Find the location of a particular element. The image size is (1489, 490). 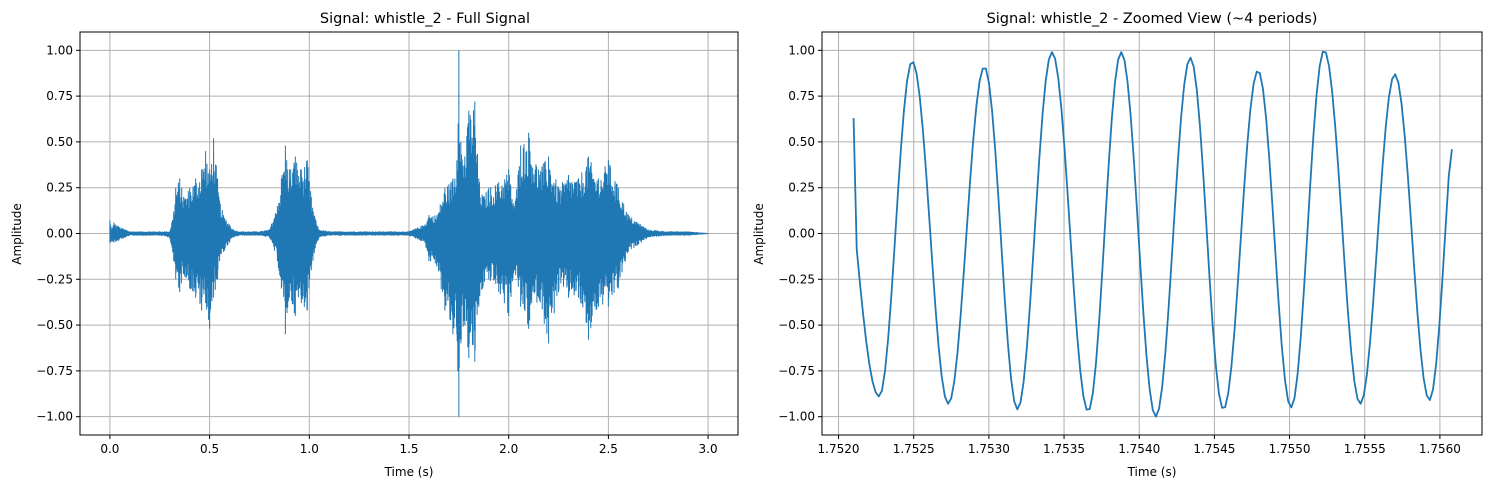

right-chart-y-axis-label: Amplitude is located at coordinates (759, 234).